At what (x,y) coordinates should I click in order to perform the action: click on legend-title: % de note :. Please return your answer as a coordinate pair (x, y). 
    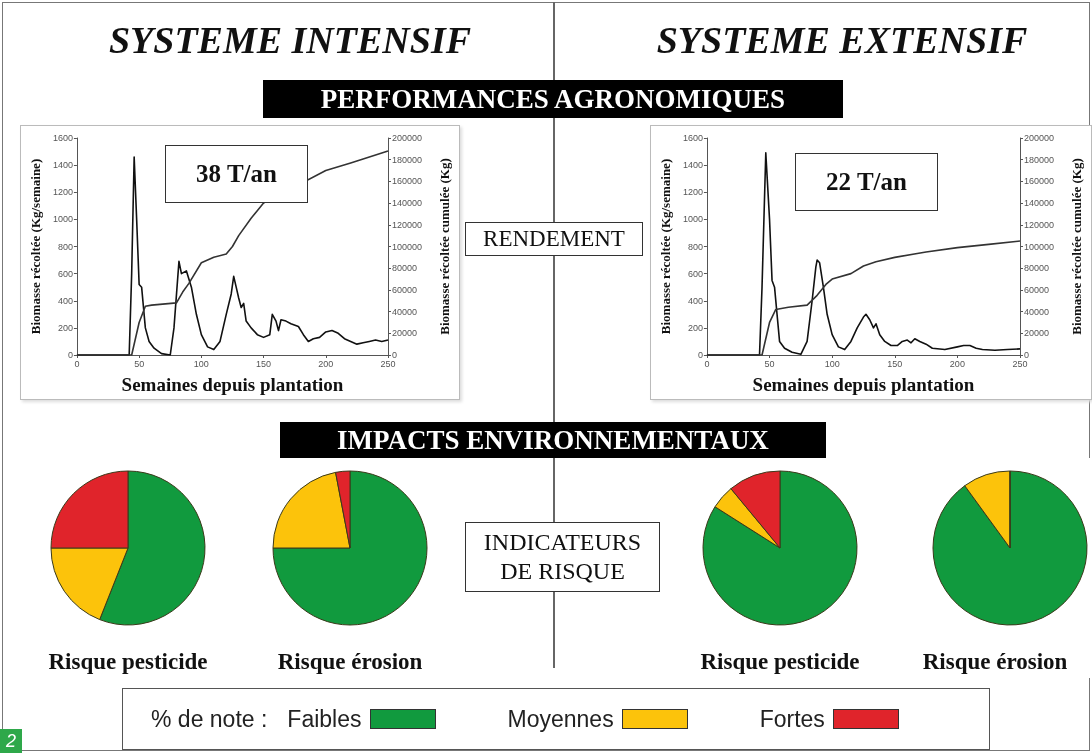
    Looking at the image, I should click on (209, 719).